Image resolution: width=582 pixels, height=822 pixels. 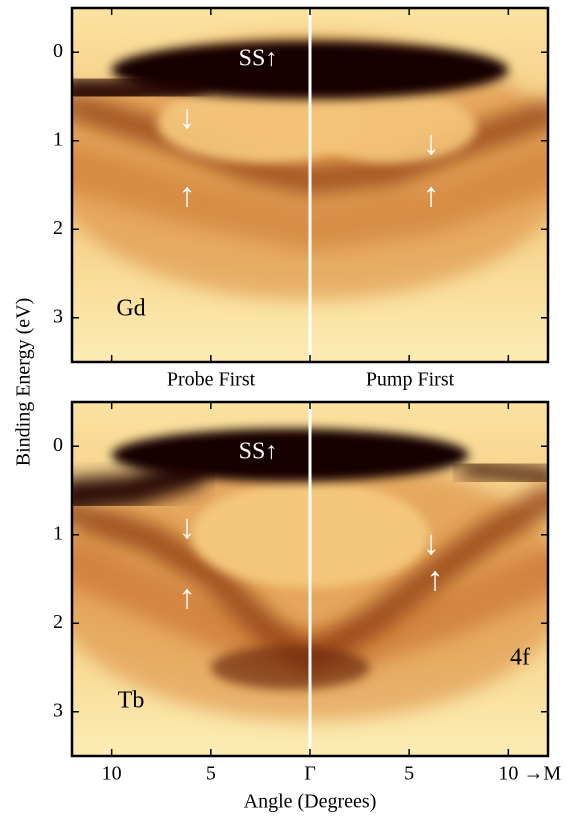 I want to click on x-axis-label: Angle (Degrees), so click(x=310, y=802).